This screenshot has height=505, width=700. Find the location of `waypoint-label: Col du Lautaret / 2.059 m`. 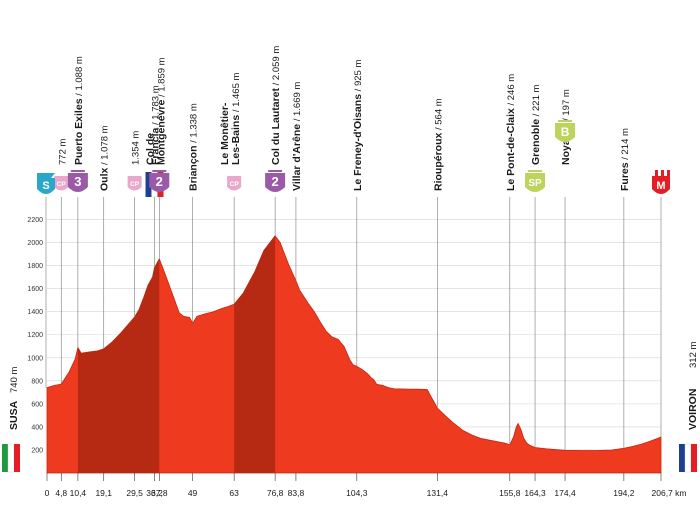

waypoint-label: Col du Lautaret / 2.059 m is located at coordinates (276, 105).